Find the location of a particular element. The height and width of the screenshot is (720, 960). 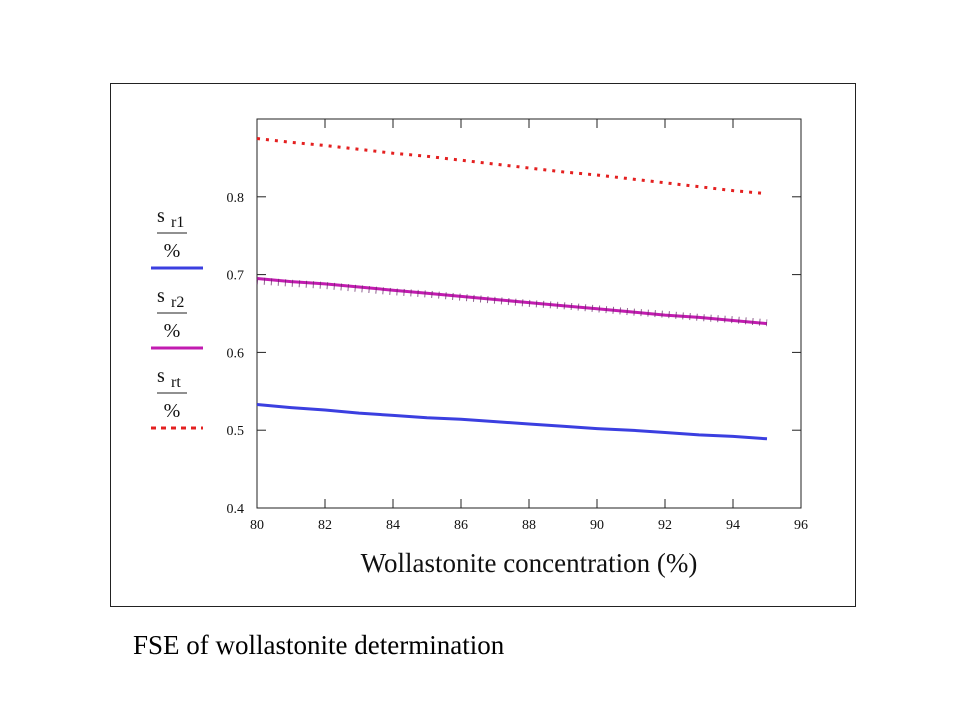

legend-percent-srt: % is located at coordinates (172, 411).